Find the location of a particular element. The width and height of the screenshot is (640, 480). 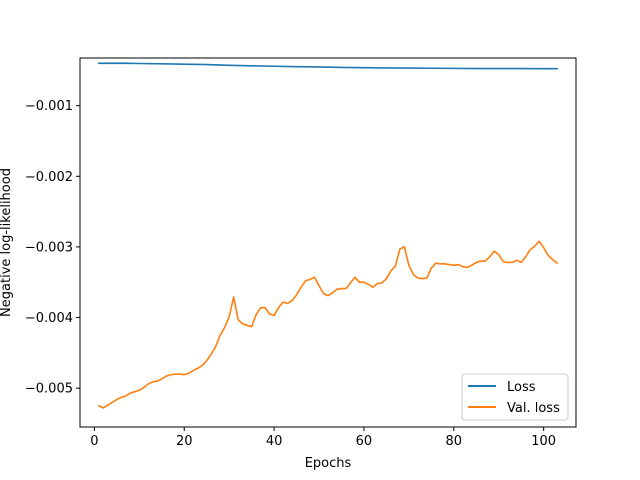

x-tick-label: 40 is located at coordinates (274, 441).